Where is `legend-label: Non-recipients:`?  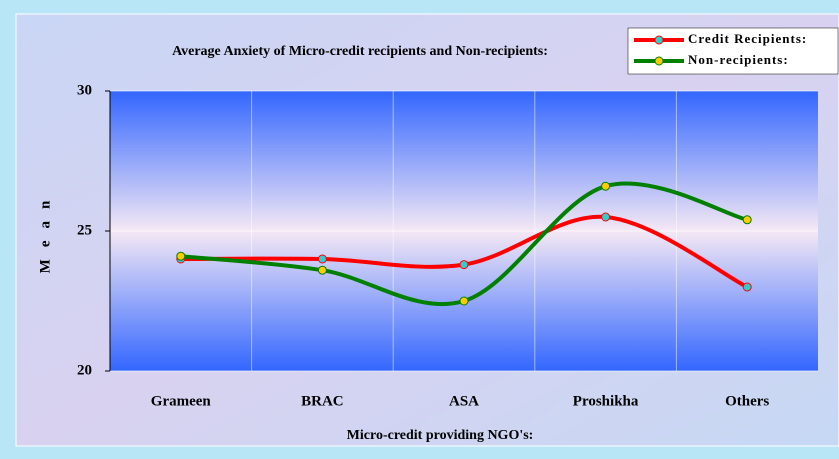
legend-label: Non-recipients: is located at coordinates (738, 59).